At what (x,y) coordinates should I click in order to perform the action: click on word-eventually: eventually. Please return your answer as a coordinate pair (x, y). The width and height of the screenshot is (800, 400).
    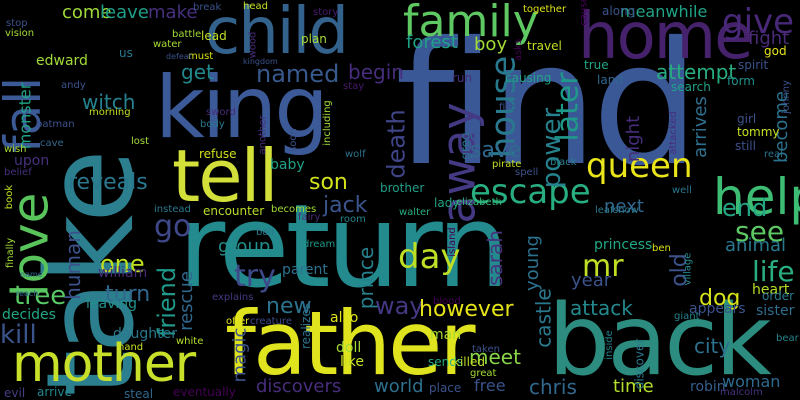
    Looking at the image, I should click on (204, 392).